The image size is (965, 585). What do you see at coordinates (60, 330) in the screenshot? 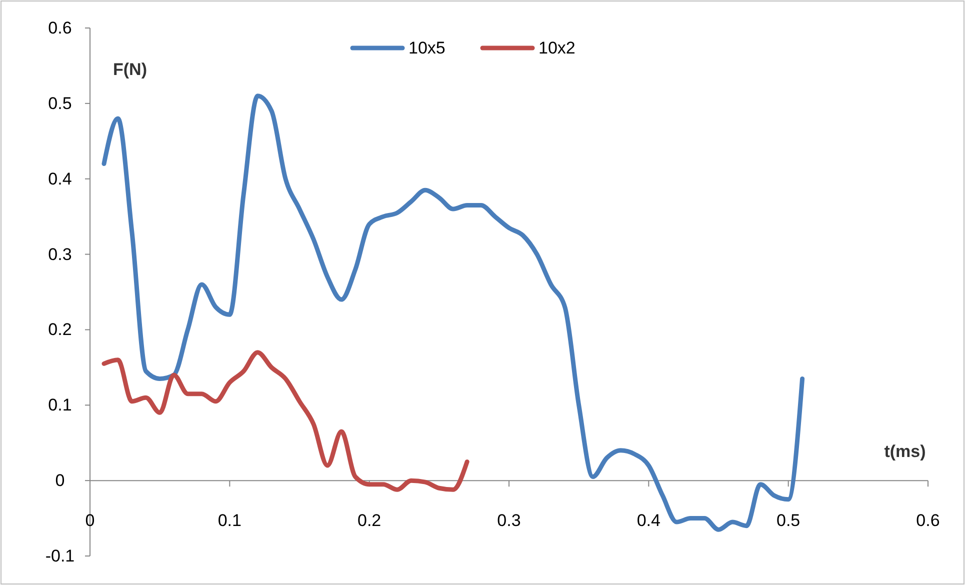
I see `y-tick-label: 0.2` at bounding box center [60, 330].